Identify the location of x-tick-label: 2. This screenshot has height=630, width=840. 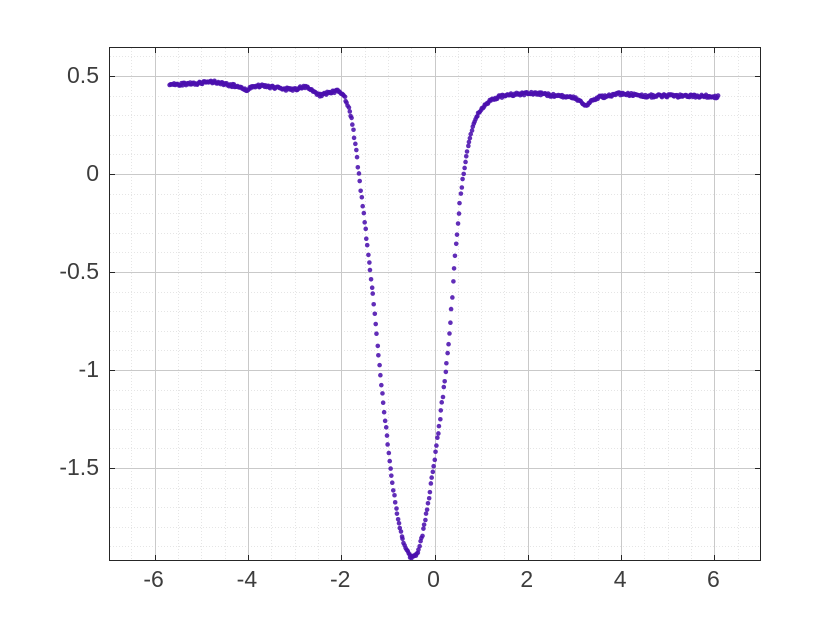
(527, 579).